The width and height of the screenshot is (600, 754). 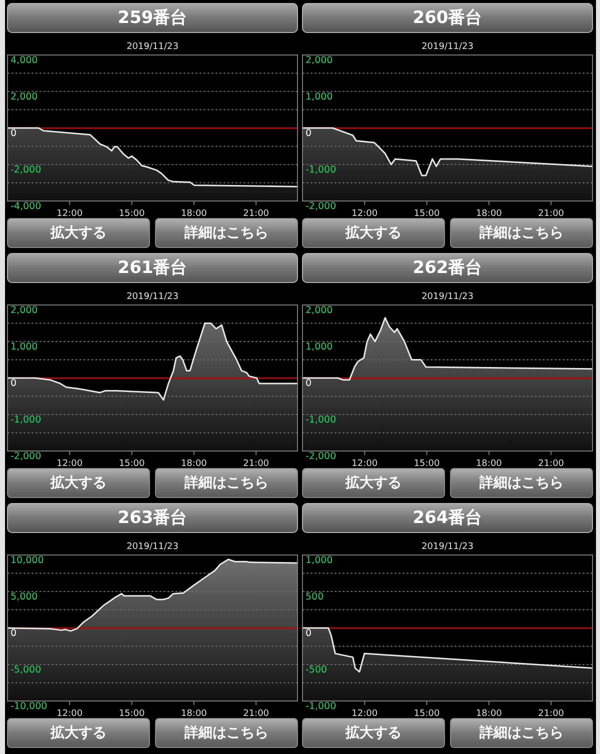 What do you see at coordinates (24, 597) in the screenshot?
I see `y-tick-label: 5,000` at bounding box center [24, 597].